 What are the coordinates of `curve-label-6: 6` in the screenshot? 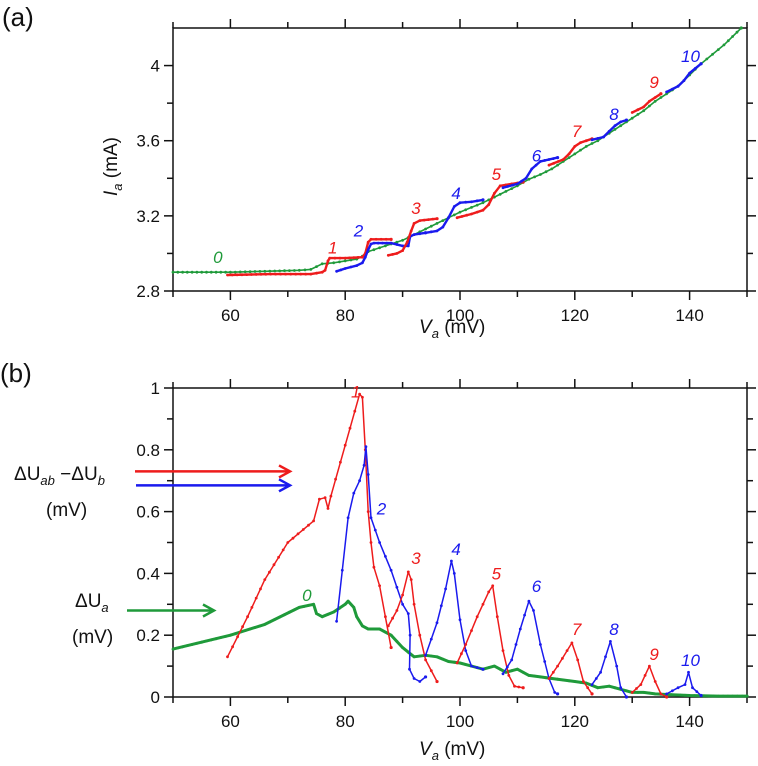 It's located at (537, 586).